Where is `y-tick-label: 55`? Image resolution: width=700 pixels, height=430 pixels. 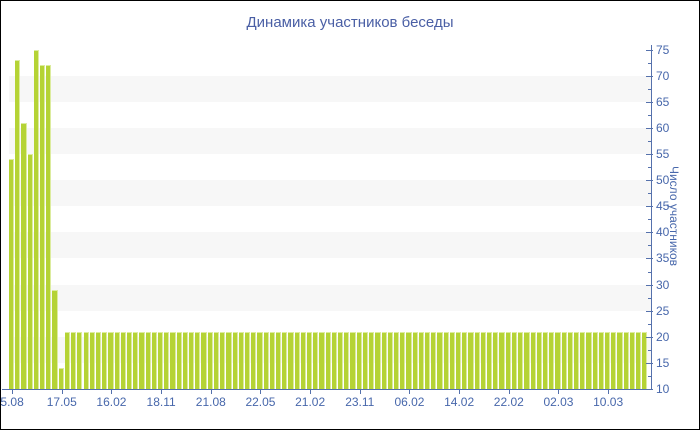 y-tick-label: 55 is located at coordinates (663, 154).